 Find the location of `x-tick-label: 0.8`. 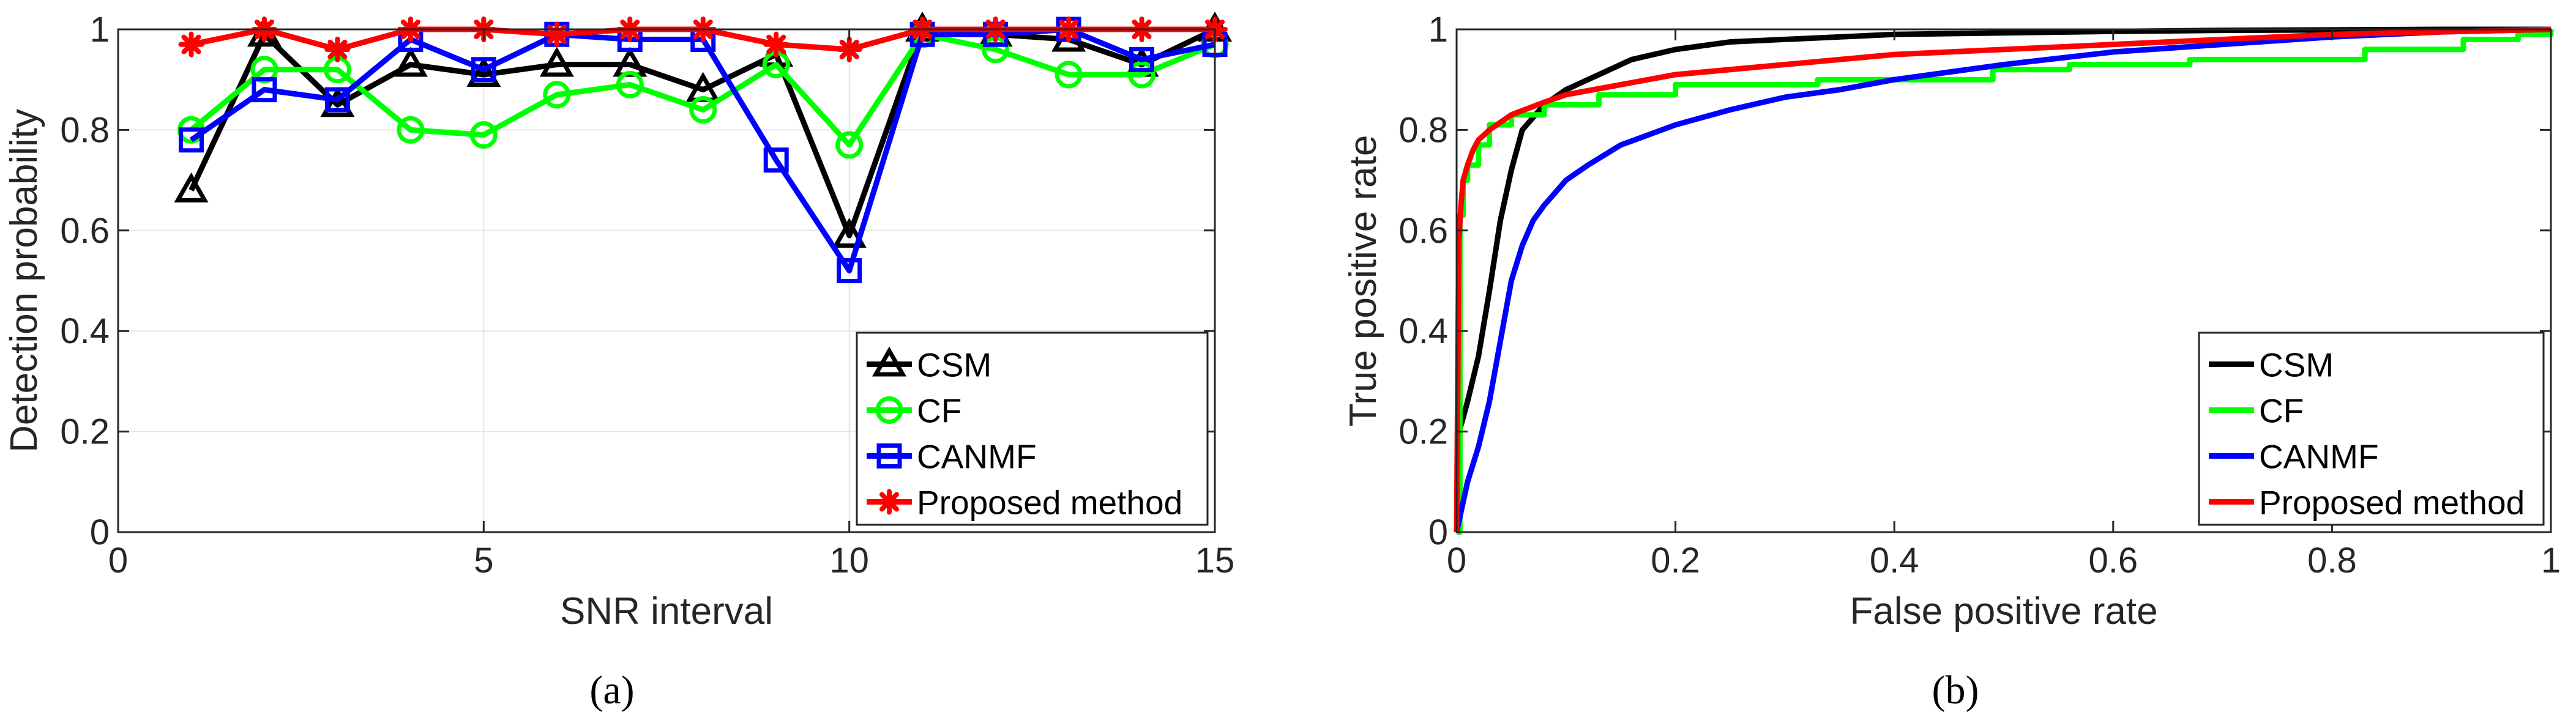

x-tick-label: 0.8 is located at coordinates (2332, 560).